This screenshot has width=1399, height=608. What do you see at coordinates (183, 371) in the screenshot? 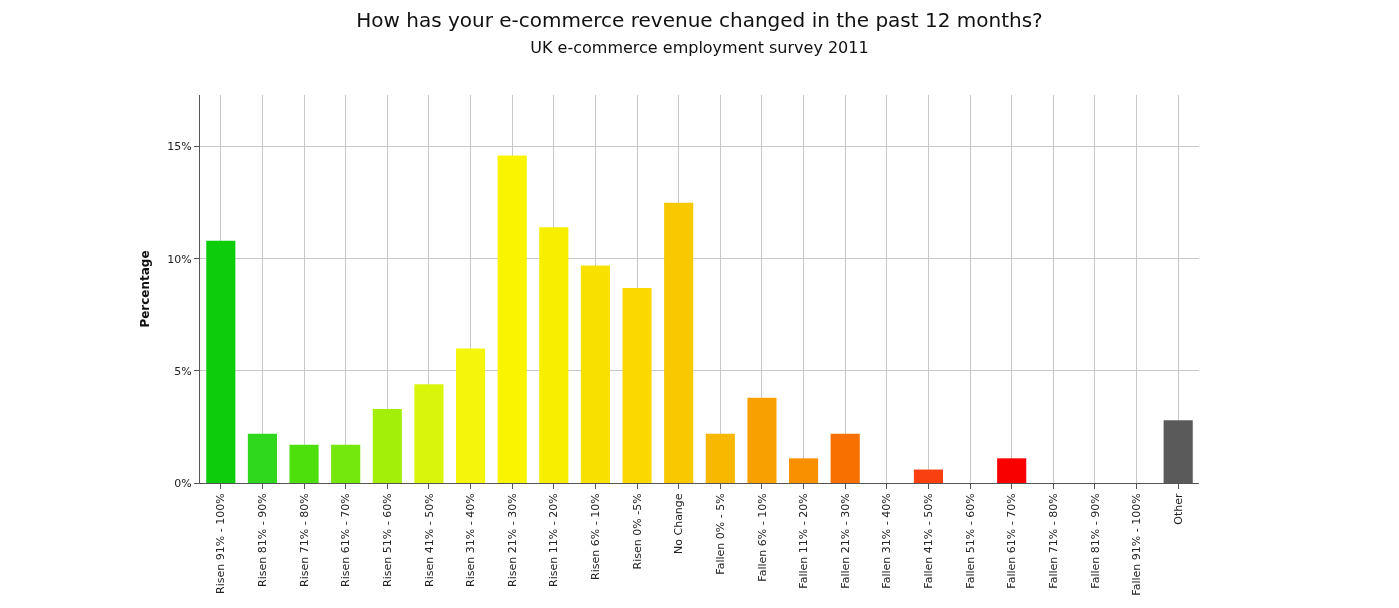
I see `y-tick-label: 5%` at bounding box center [183, 371].